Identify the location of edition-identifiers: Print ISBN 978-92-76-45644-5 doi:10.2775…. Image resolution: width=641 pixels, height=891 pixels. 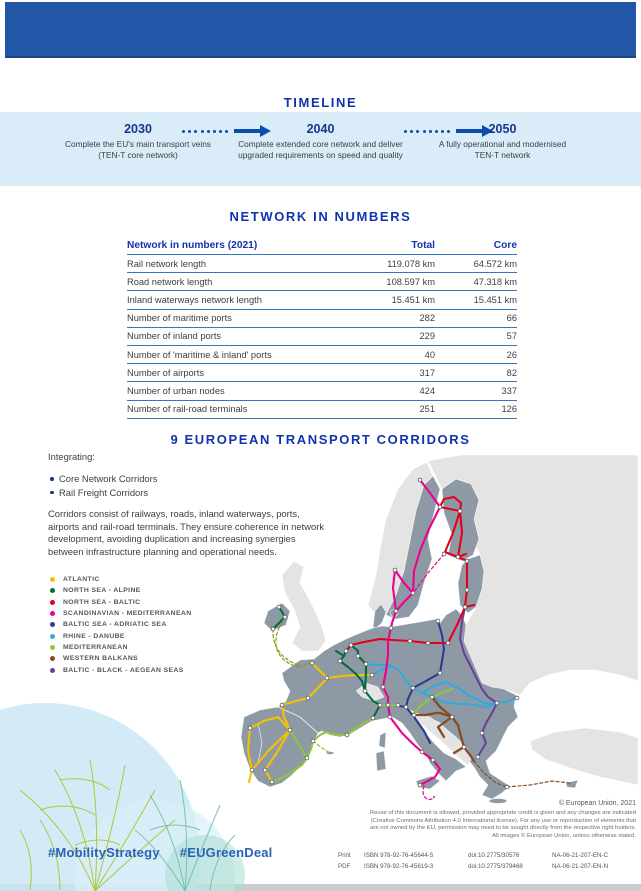
(487, 861).